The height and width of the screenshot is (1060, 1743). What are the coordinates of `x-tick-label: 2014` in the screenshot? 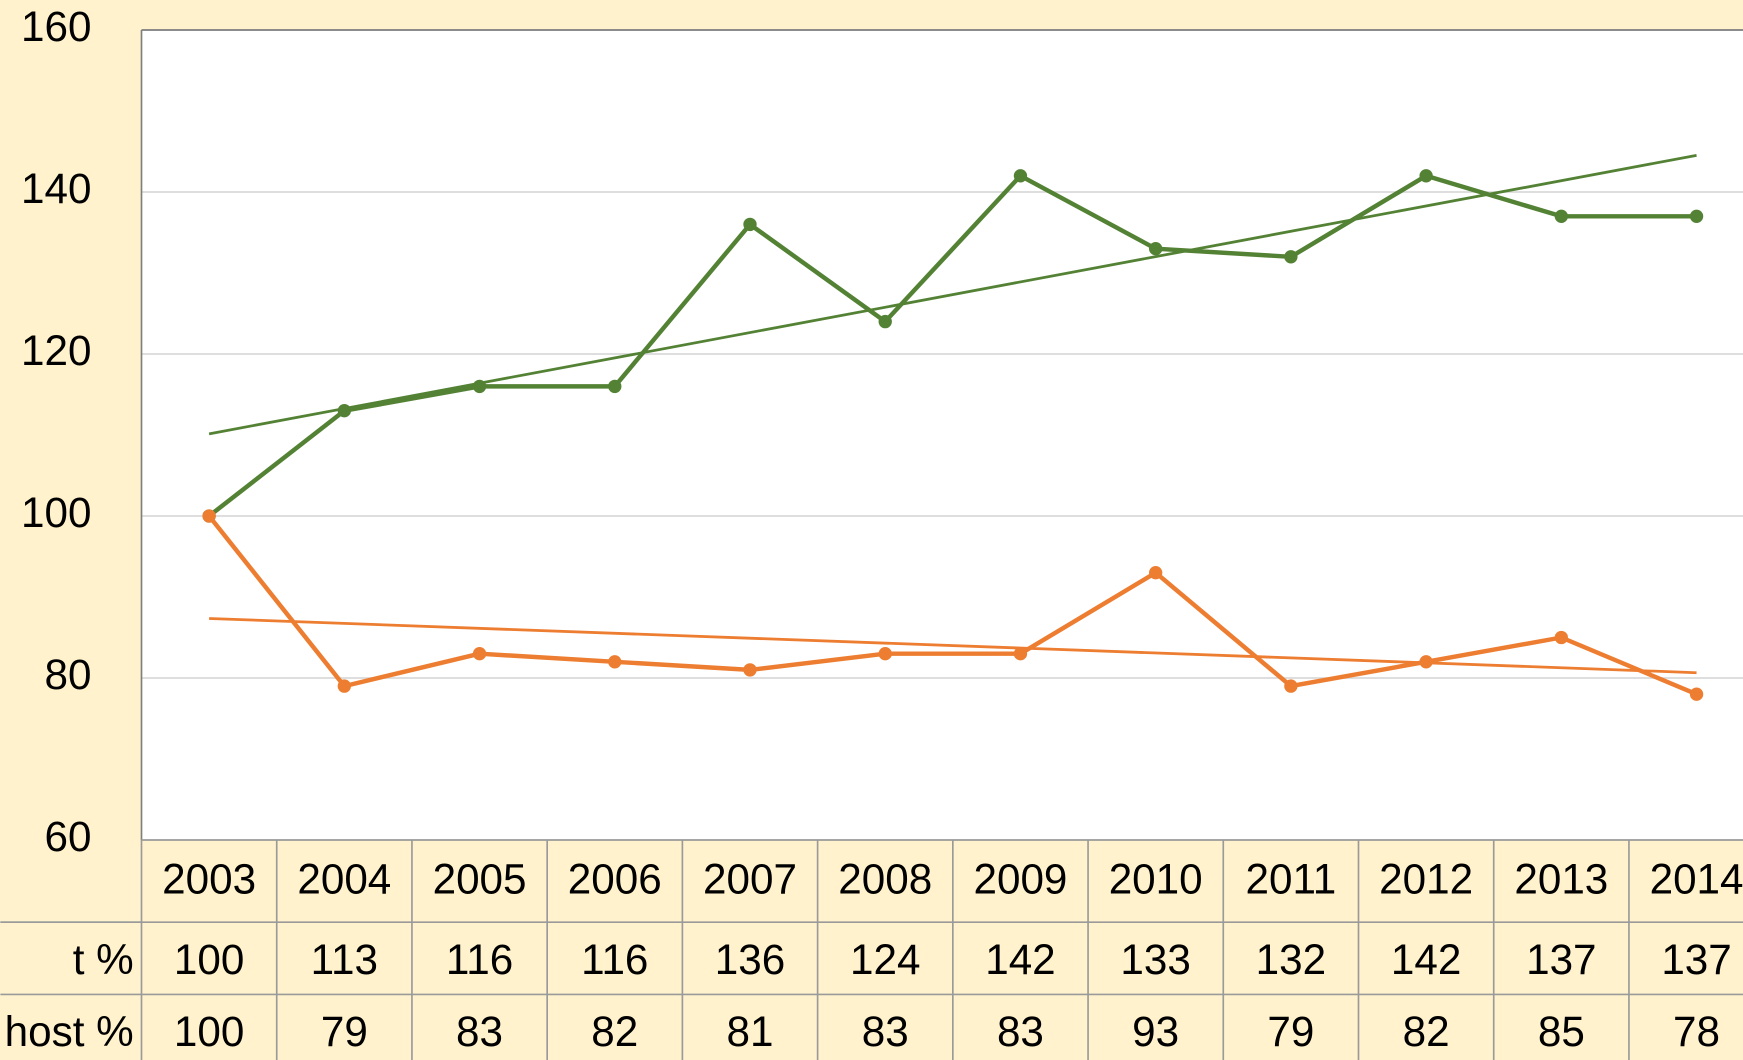 It's located at (1696, 878).